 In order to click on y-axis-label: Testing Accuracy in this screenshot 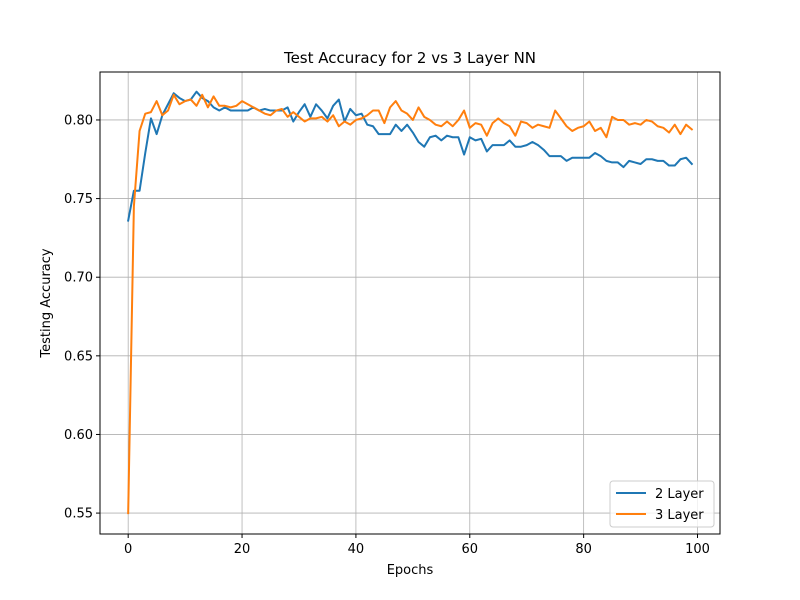, I will do `click(46, 303)`.